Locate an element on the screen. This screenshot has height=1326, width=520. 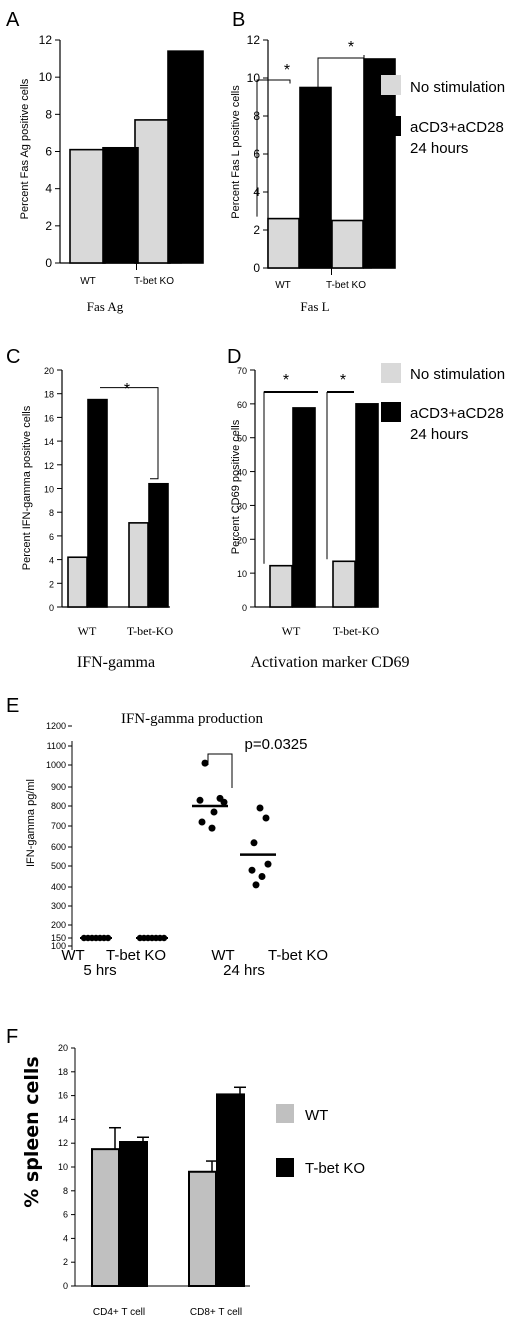
panel-c-xlabel: IFN-gamma is located at coordinates (116, 662).